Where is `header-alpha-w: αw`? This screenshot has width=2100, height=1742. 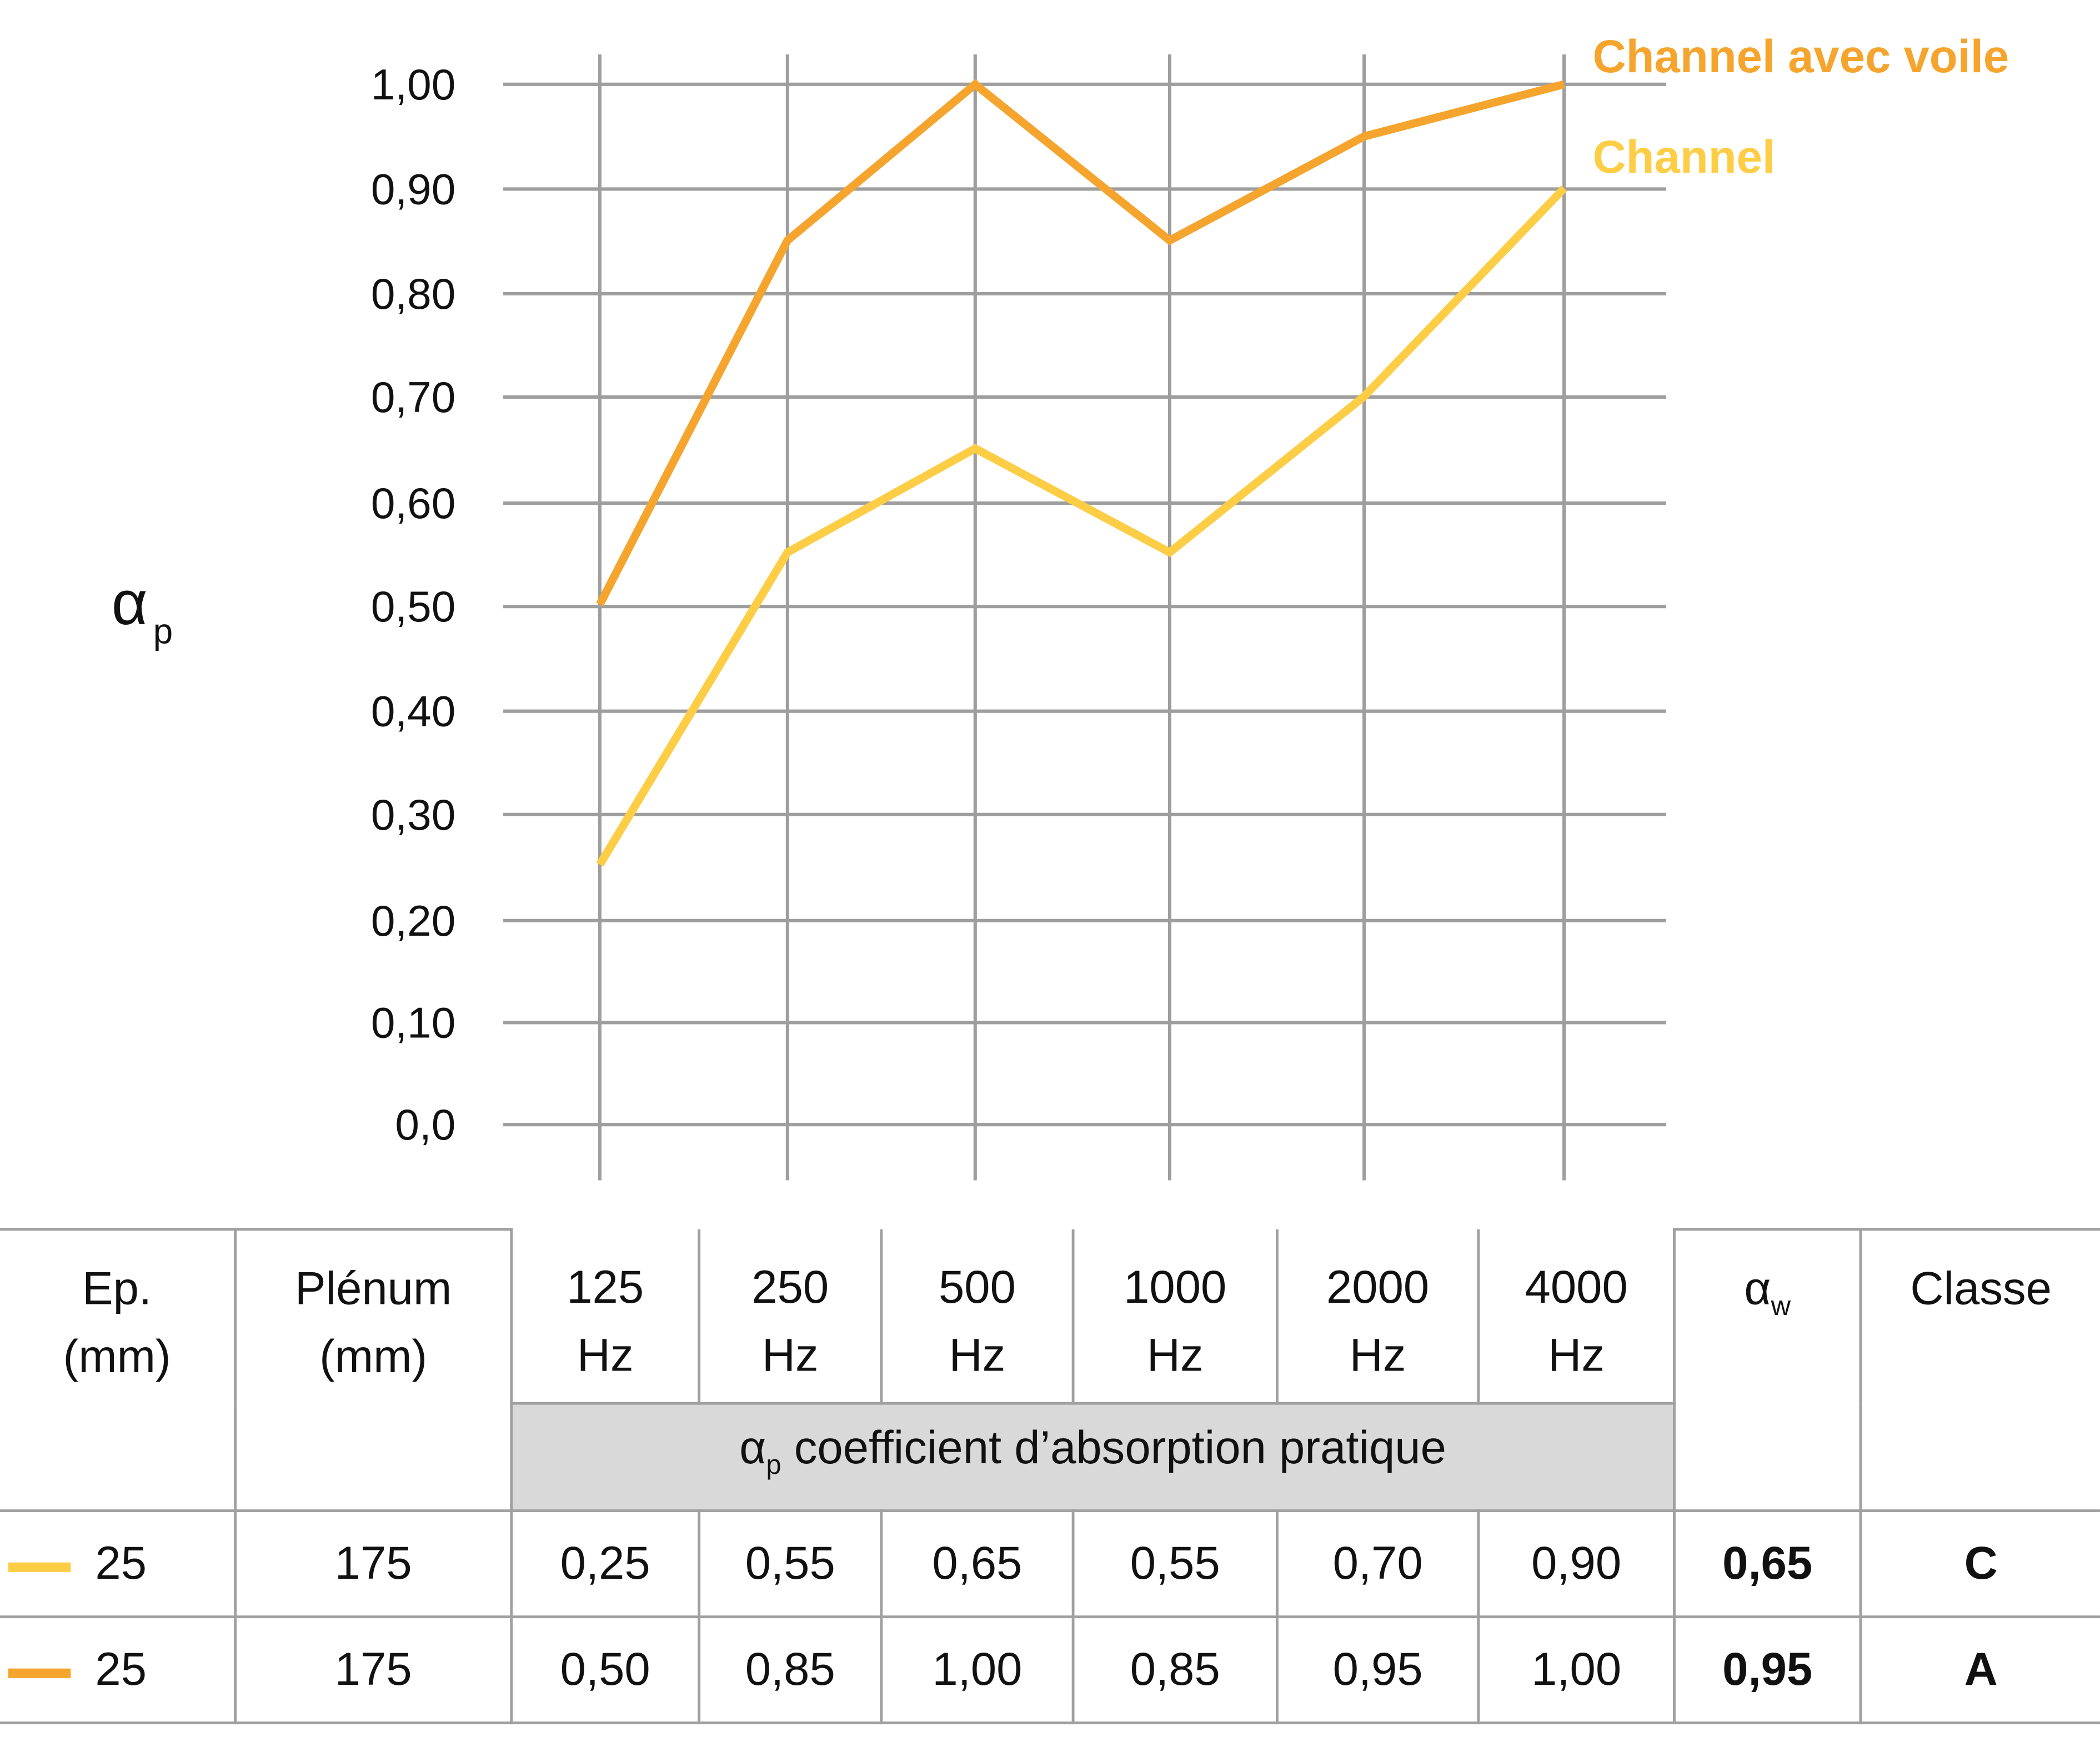
header-alpha-w: αw is located at coordinates (1767, 1370).